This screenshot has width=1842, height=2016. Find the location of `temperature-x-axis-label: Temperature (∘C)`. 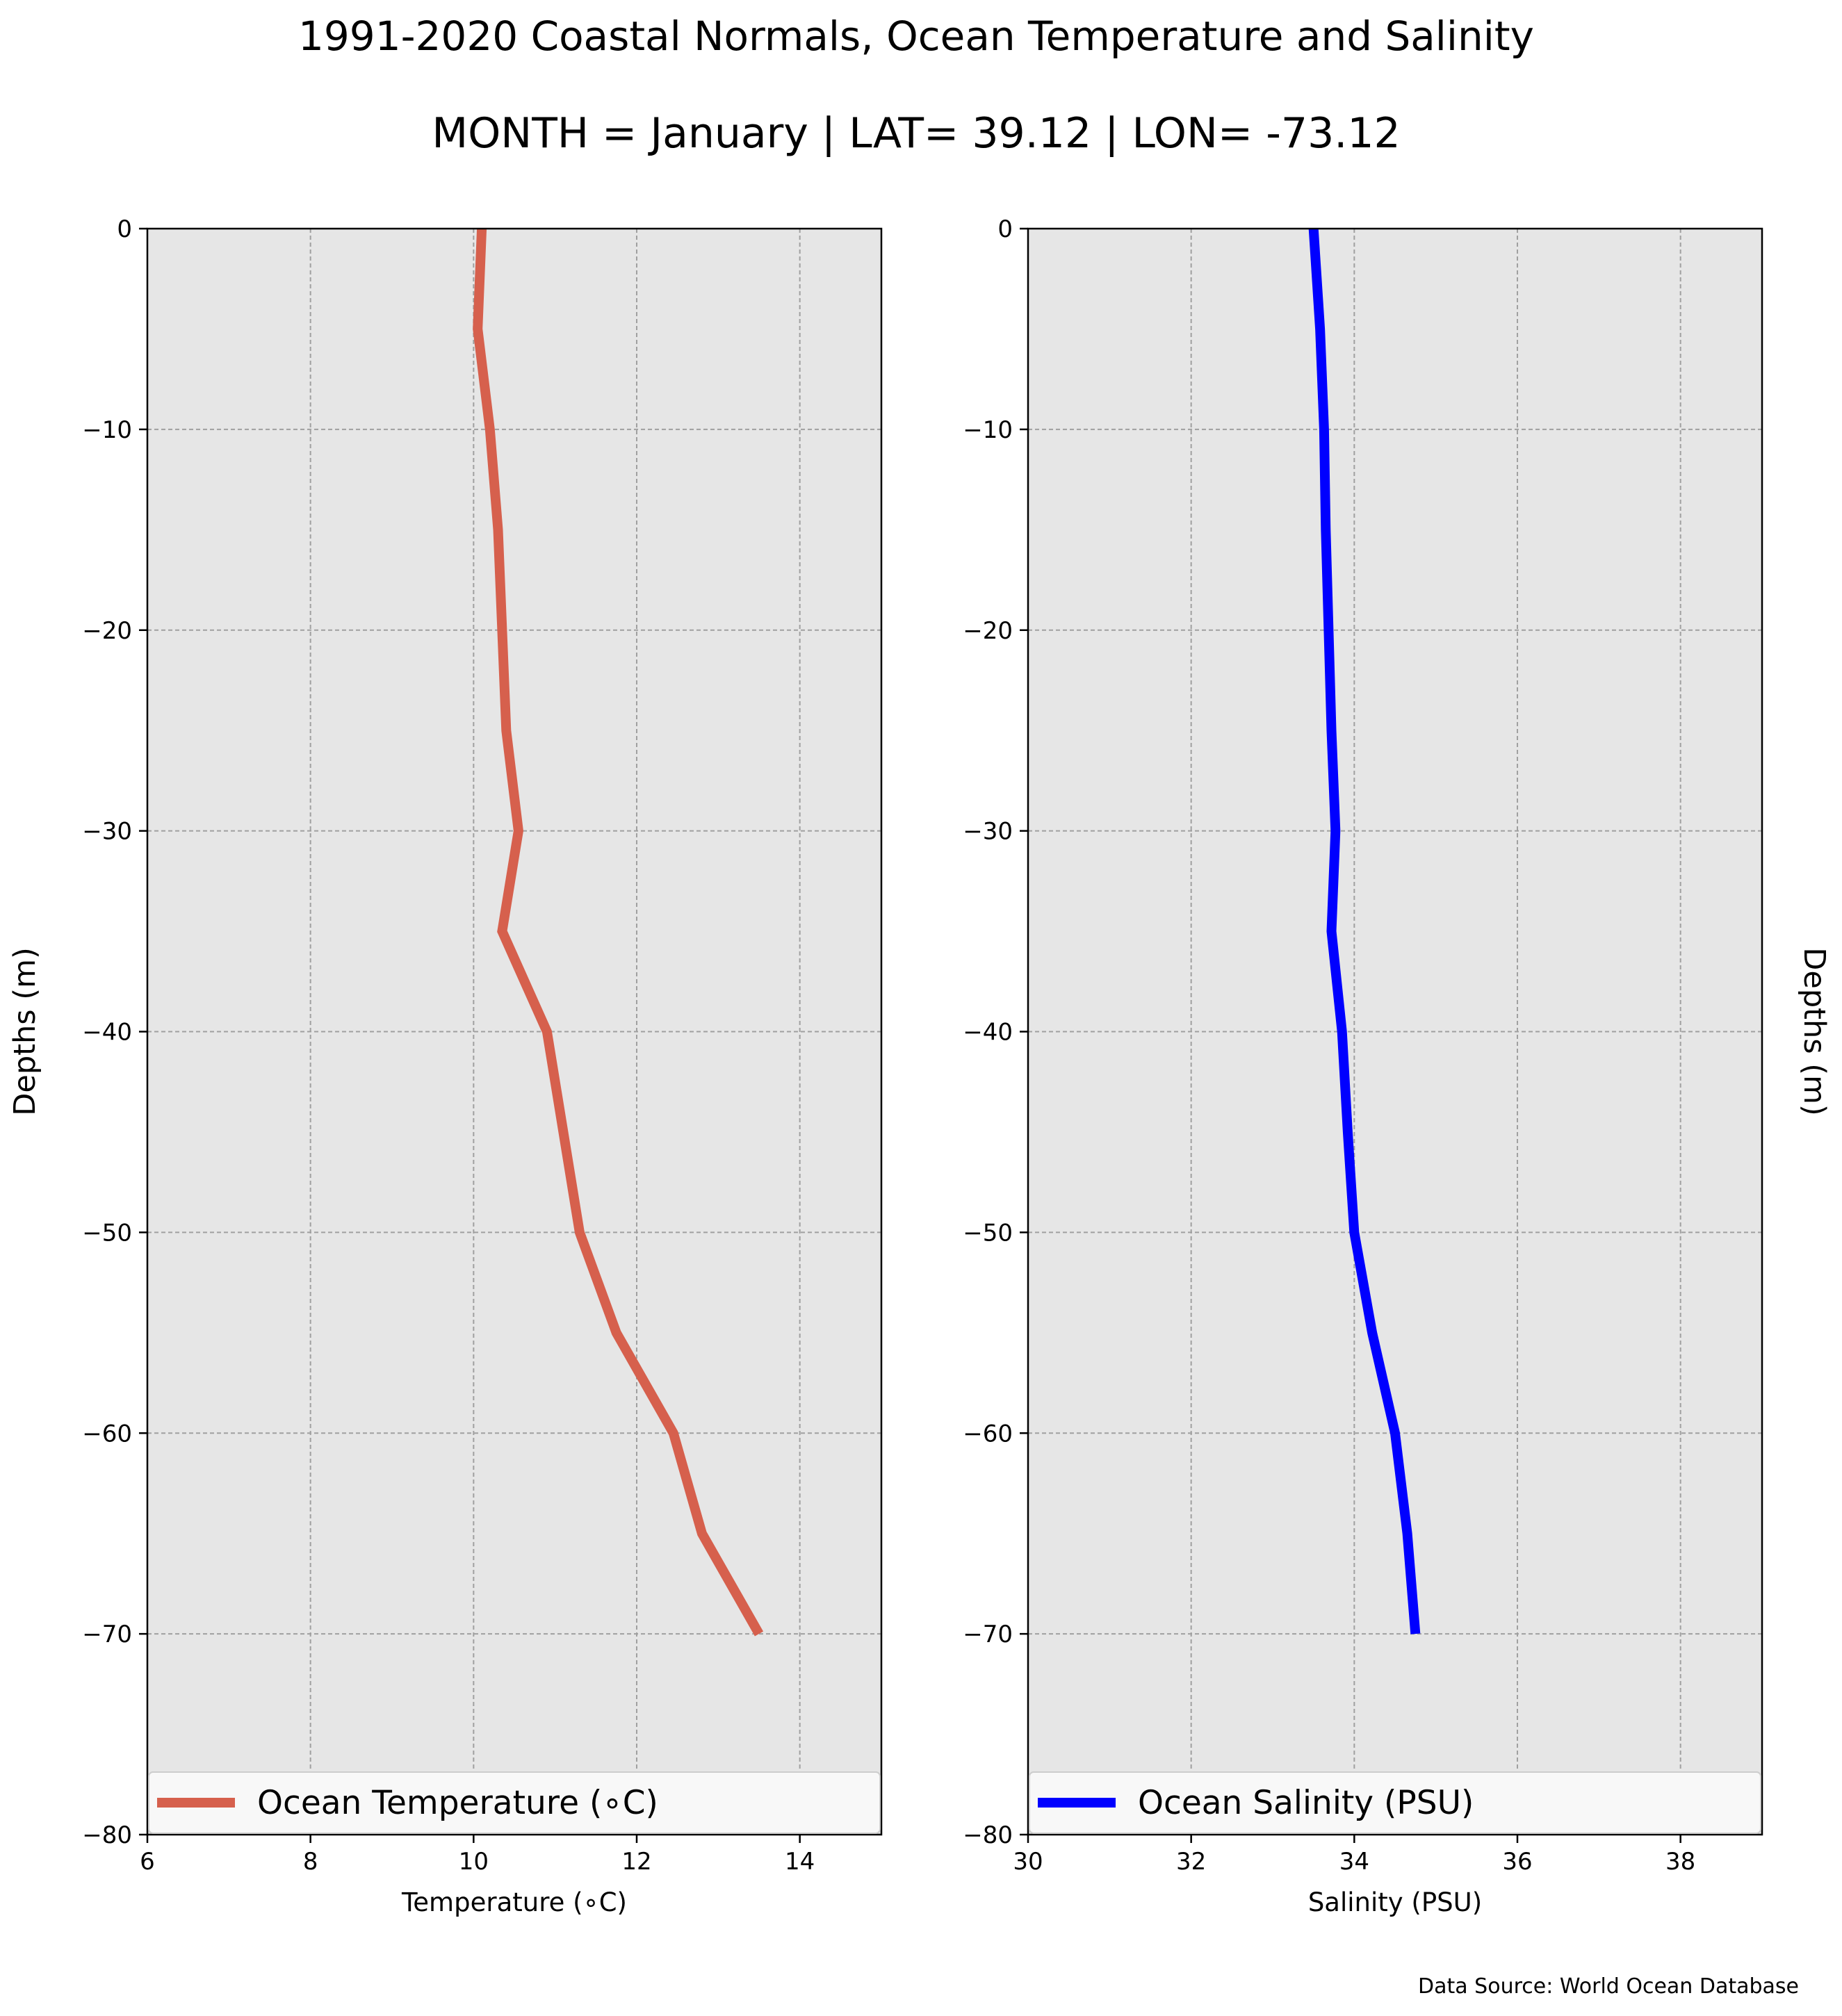

temperature-x-axis-label: Temperature (∘C) is located at coordinates (514, 1902).